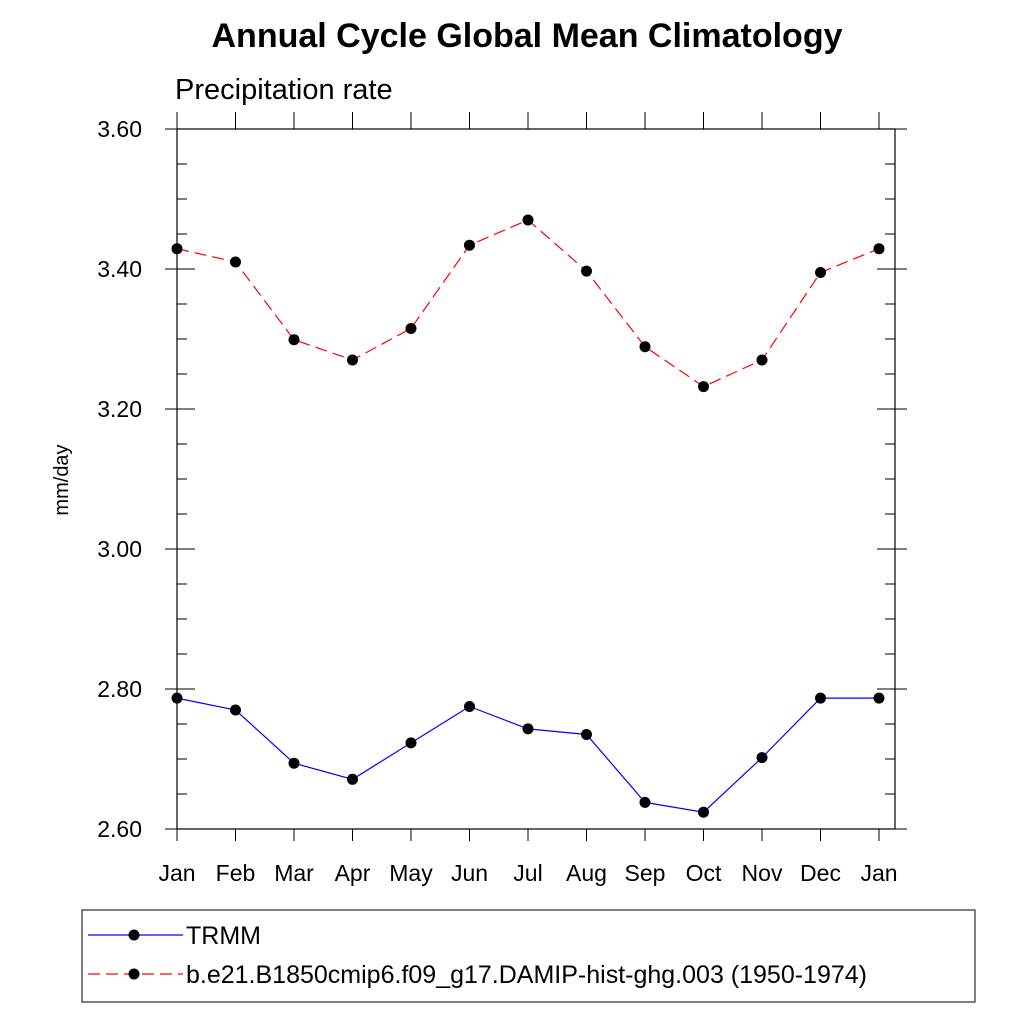 The width and height of the screenshot is (1024, 1024). What do you see at coordinates (527, 36) in the screenshot?
I see `chart-title: Annual Cycle Global Mean Climatology` at bounding box center [527, 36].